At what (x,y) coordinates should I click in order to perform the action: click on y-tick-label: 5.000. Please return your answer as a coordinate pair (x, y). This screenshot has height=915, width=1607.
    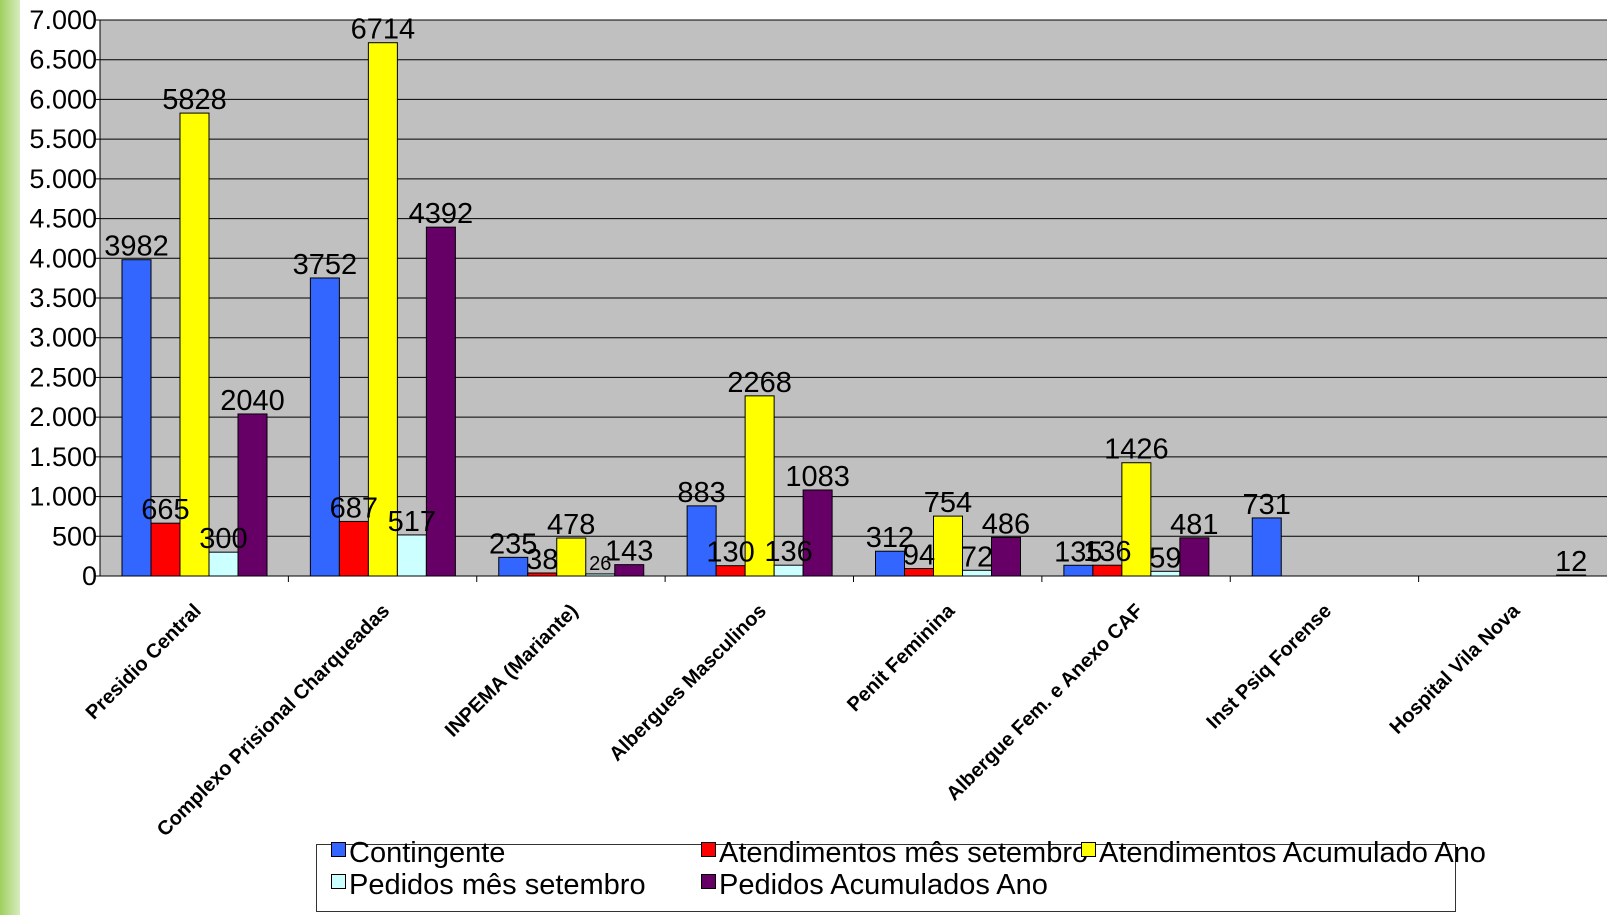
    Looking at the image, I should click on (63, 179).